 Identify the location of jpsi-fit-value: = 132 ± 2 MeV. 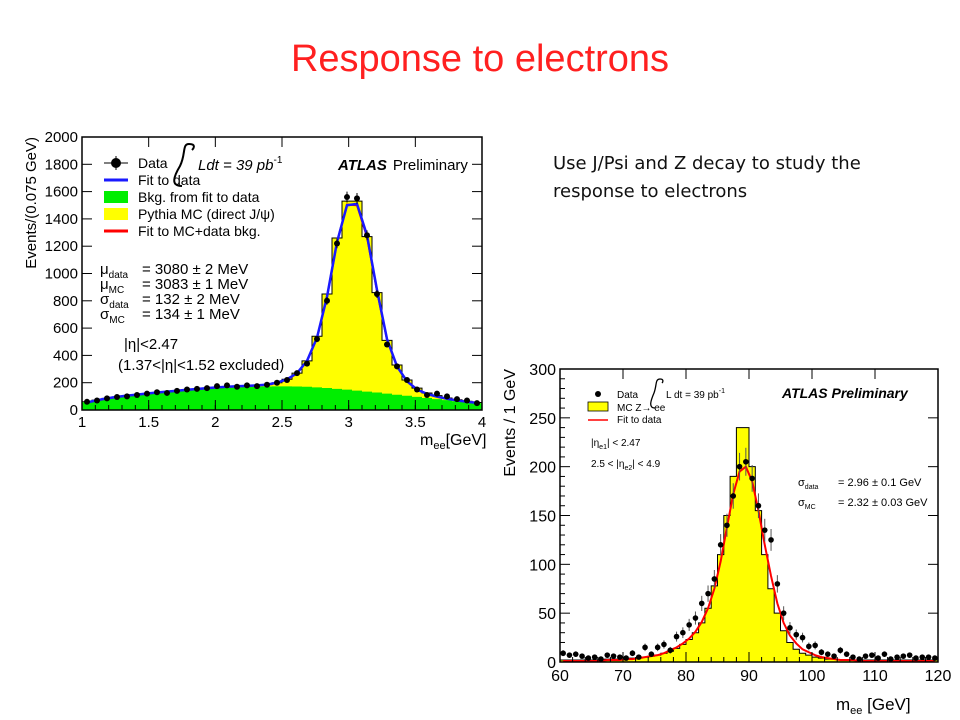
(191, 299).